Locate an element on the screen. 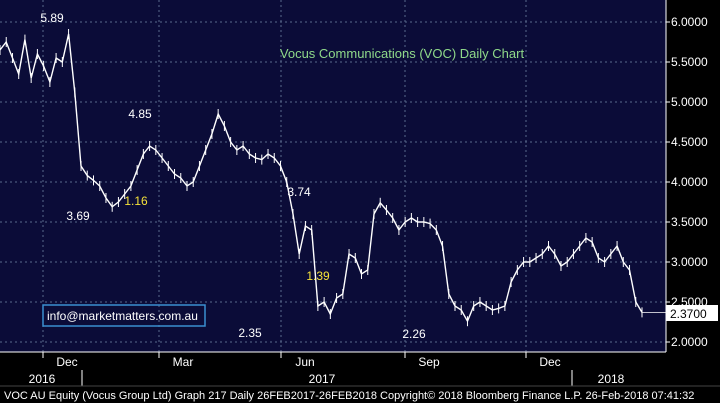 The image size is (720, 403). y-tick-label: 4.5000 is located at coordinates (689, 142).